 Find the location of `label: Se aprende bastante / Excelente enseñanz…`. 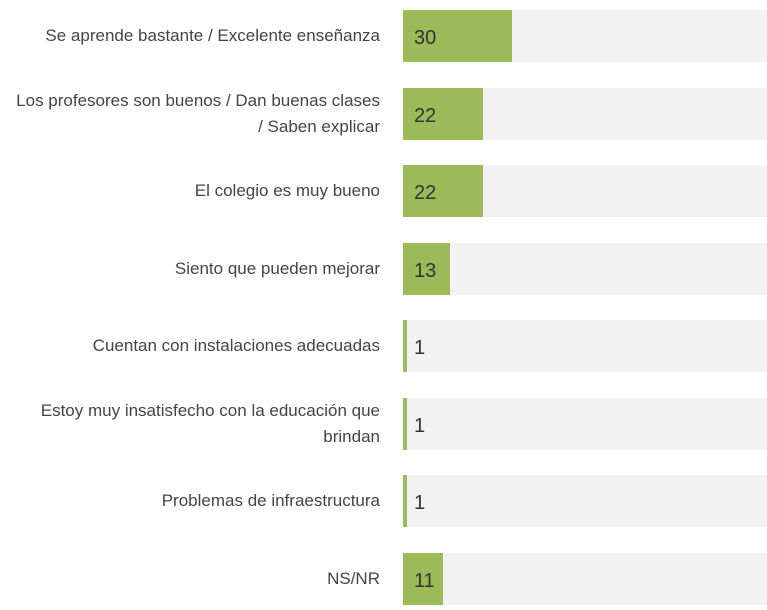

label: Se aprende bastante / Excelente enseñanz… is located at coordinates (212, 35).